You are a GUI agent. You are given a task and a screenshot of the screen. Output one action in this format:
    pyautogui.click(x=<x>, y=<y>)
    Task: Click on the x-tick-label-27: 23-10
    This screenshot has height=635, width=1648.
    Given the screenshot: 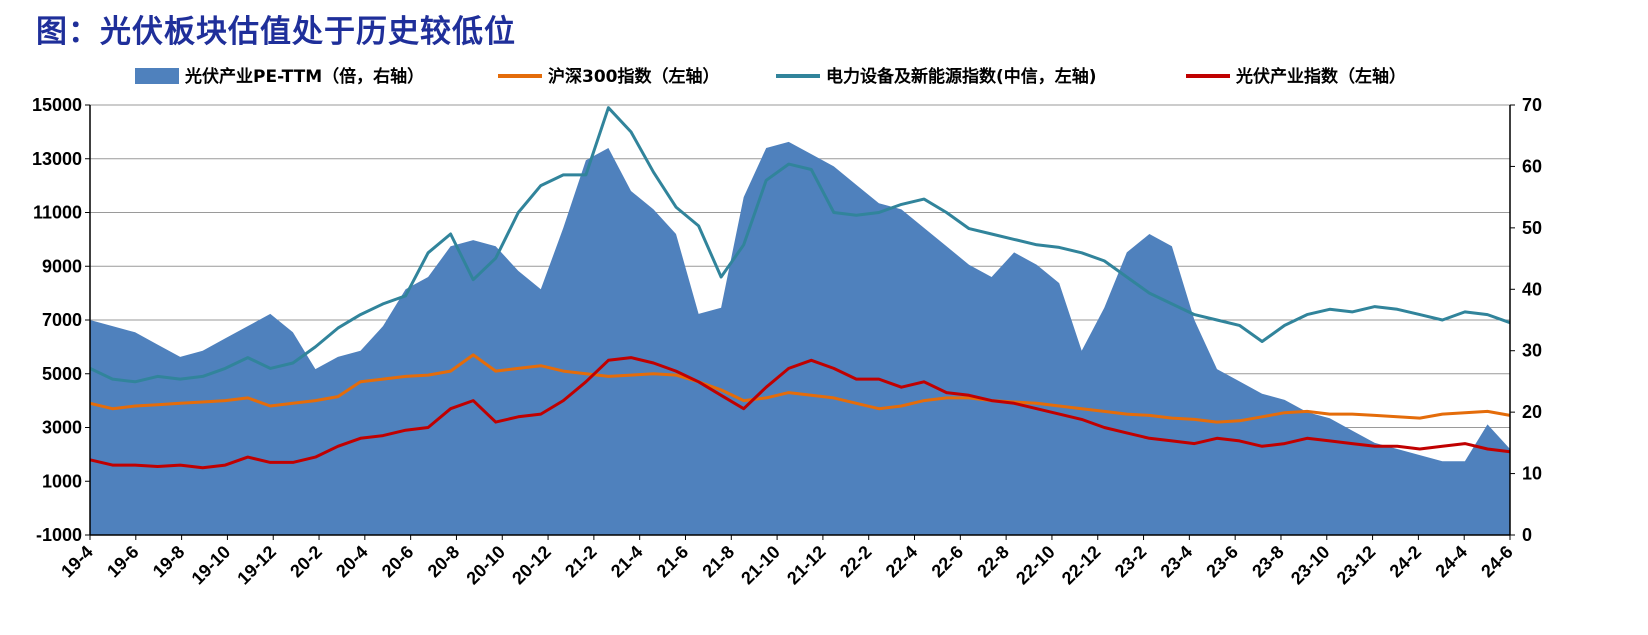 What is the action you would take?
    pyautogui.click(x=1310, y=565)
    